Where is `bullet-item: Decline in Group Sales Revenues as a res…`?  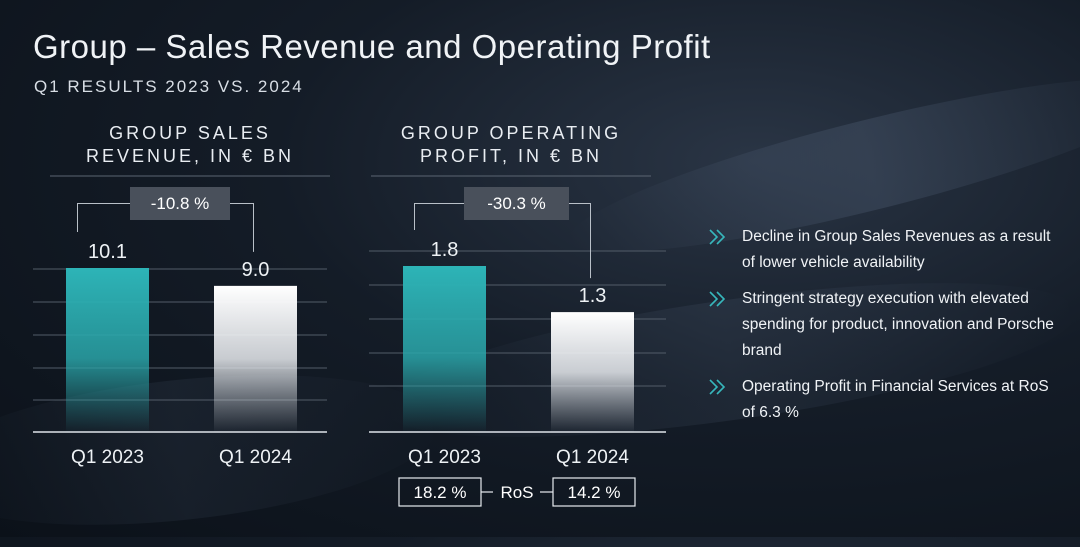
bullet-item: Decline in Group Sales Revenues as a res… is located at coordinates (883, 250).